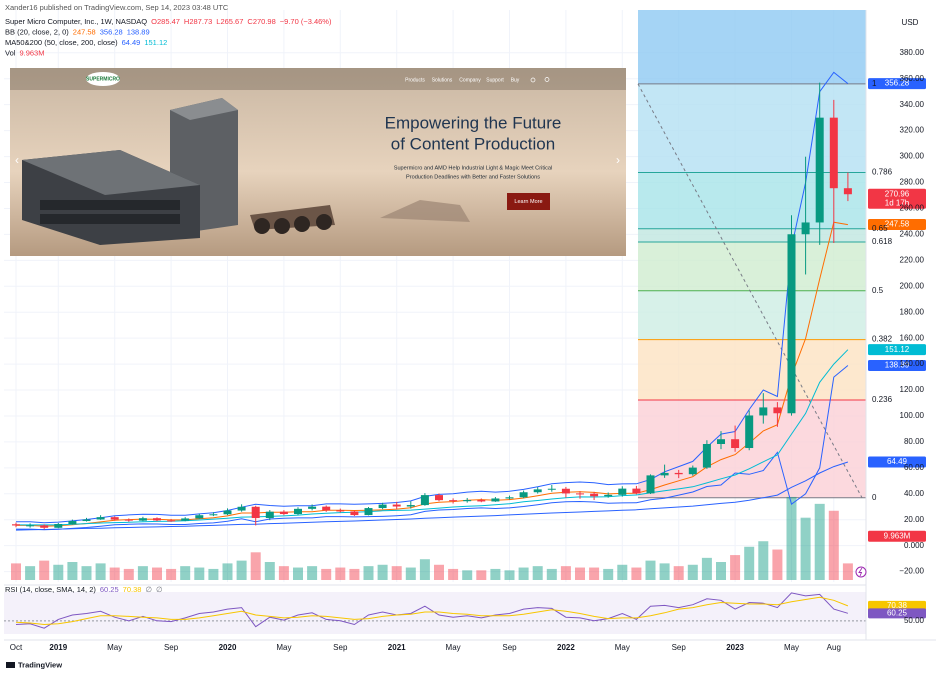  Describe the element at coordinates (292, 217) in the screenshot. I see `banner-vehicle` at that location.